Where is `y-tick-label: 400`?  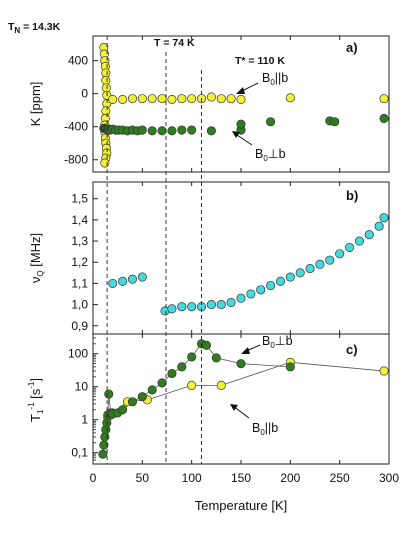 y-tick-label: 400 is located at coordinates (78, 61).